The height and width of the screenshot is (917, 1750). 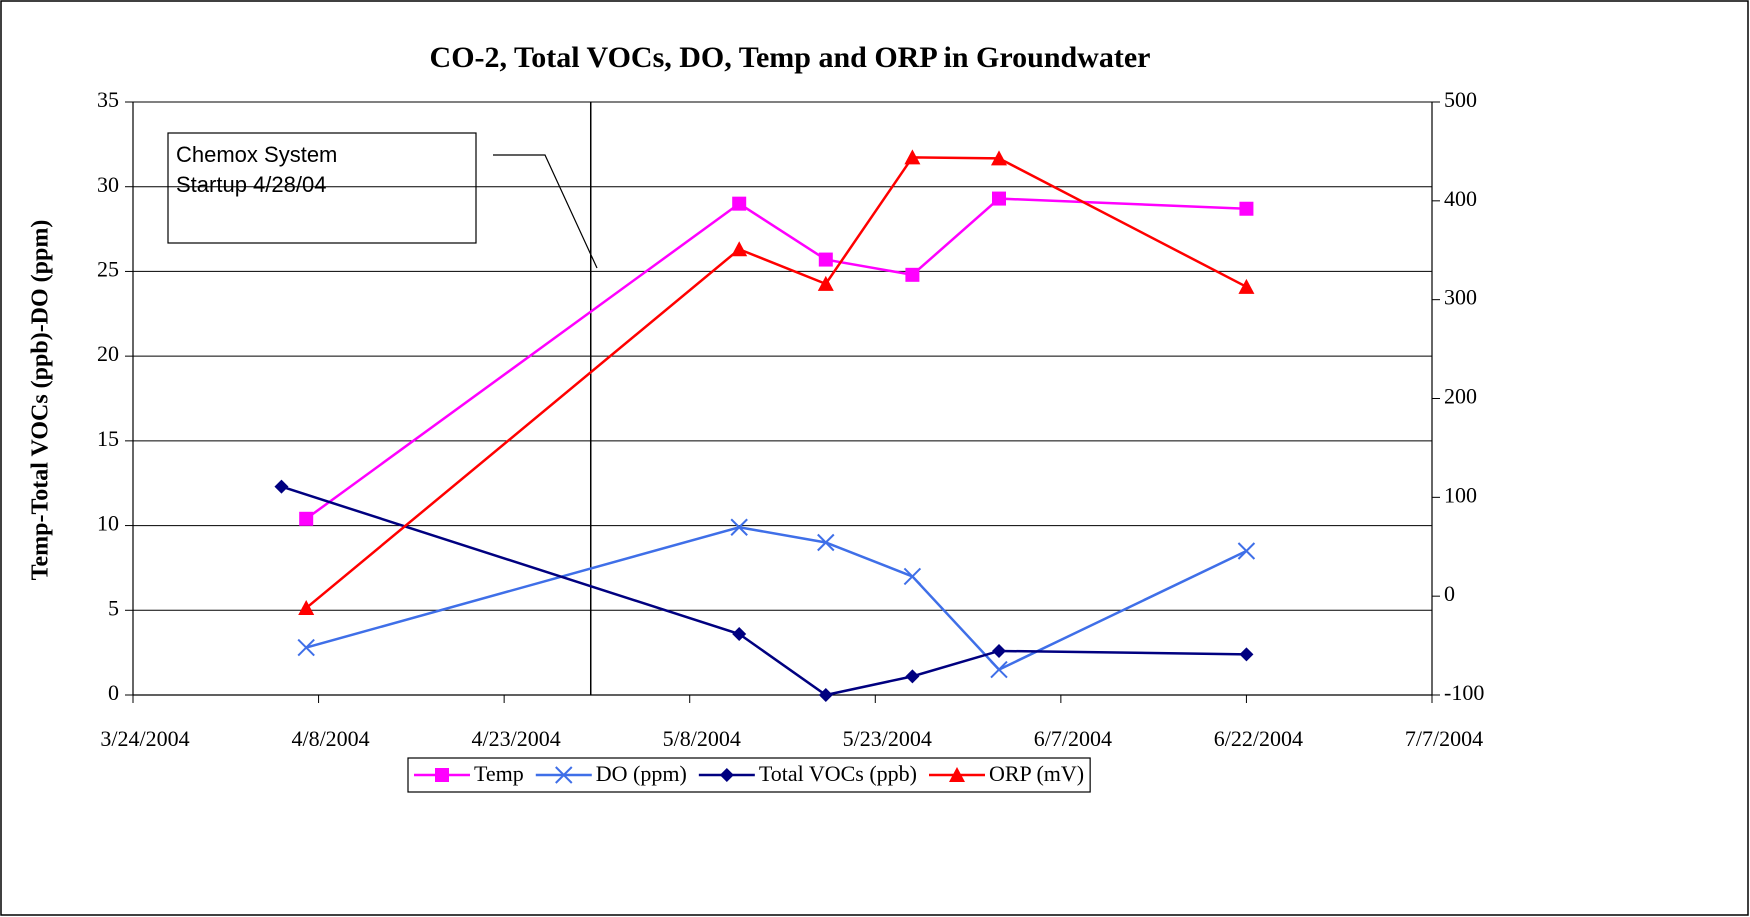 I want to click on annotation-text: Chemox System, so click(x=256, y=154).